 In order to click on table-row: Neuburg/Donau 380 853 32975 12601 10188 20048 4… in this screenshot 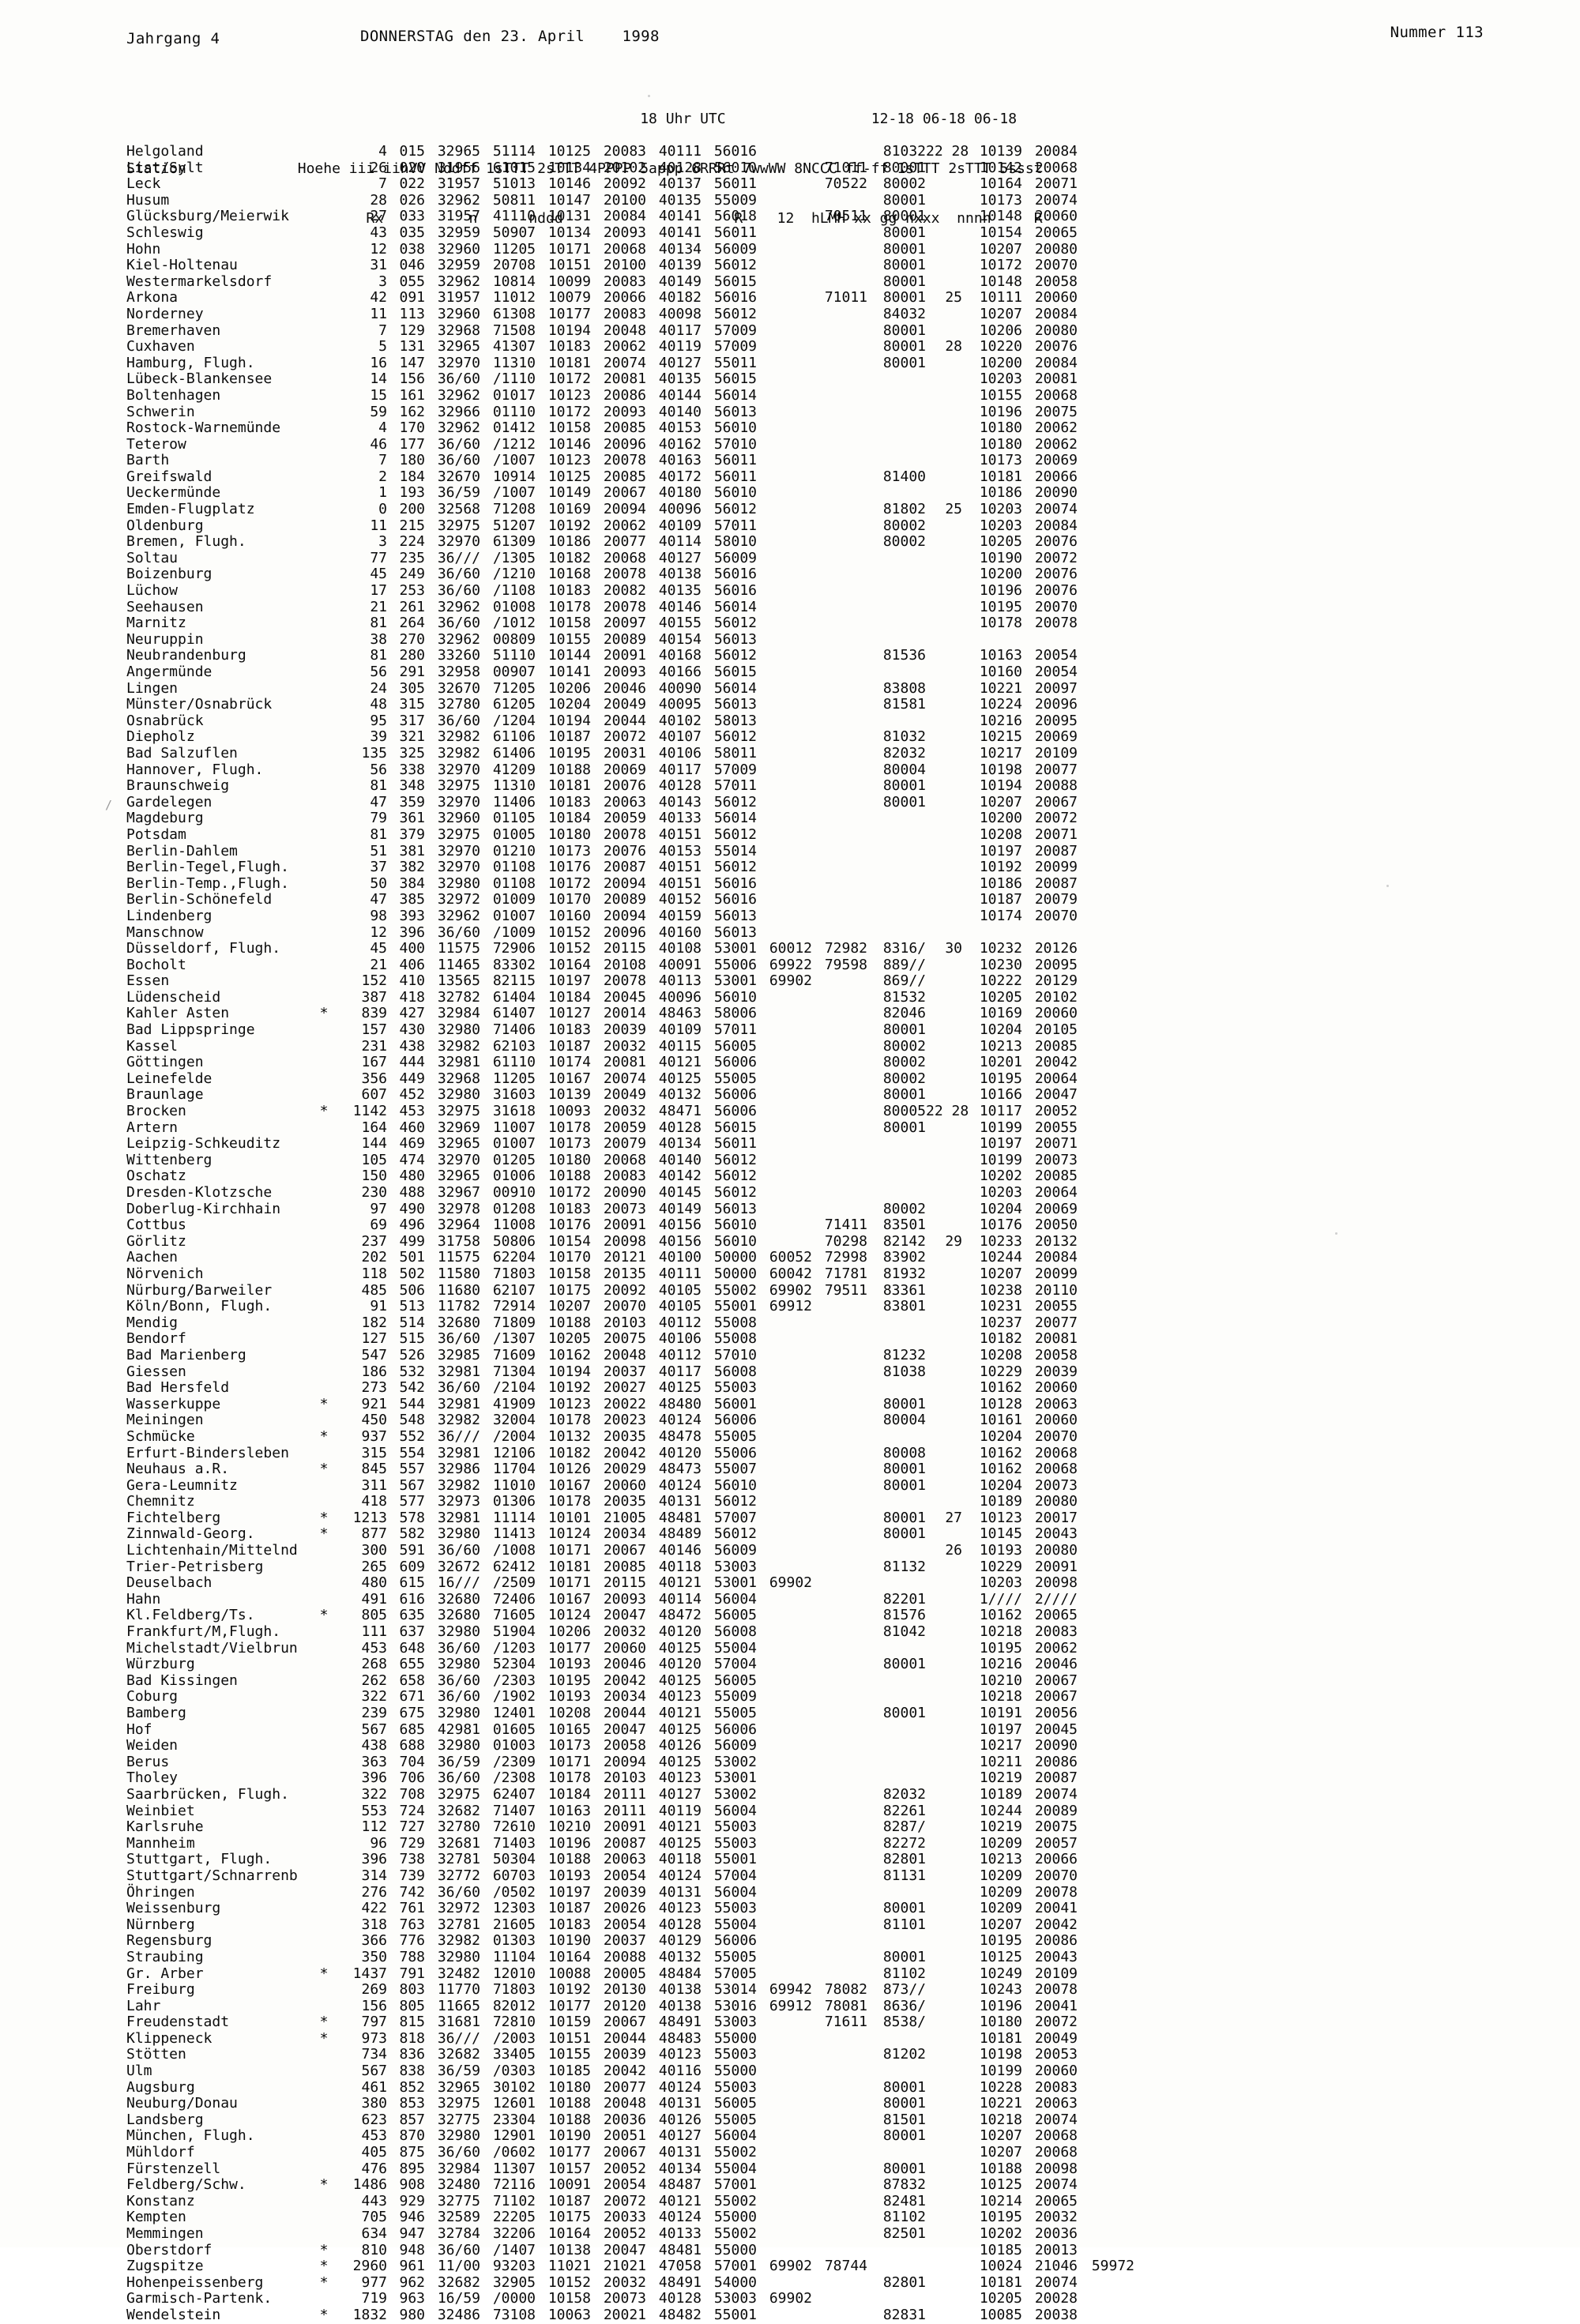, I will do `click(829, 2104)`.